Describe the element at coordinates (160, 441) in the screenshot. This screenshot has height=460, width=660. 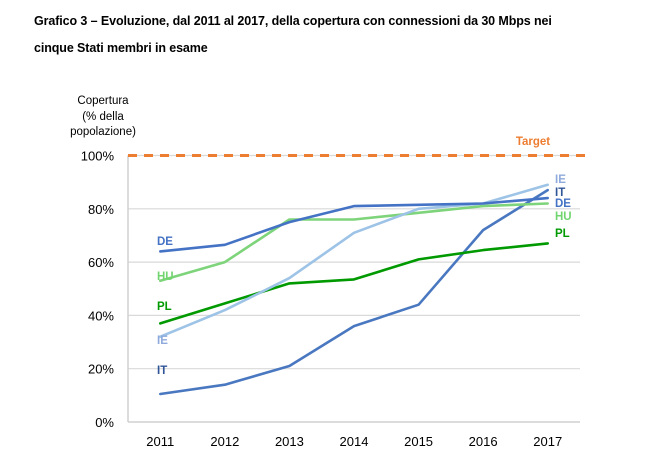
I see `x-tick-label: 2011` at that location.